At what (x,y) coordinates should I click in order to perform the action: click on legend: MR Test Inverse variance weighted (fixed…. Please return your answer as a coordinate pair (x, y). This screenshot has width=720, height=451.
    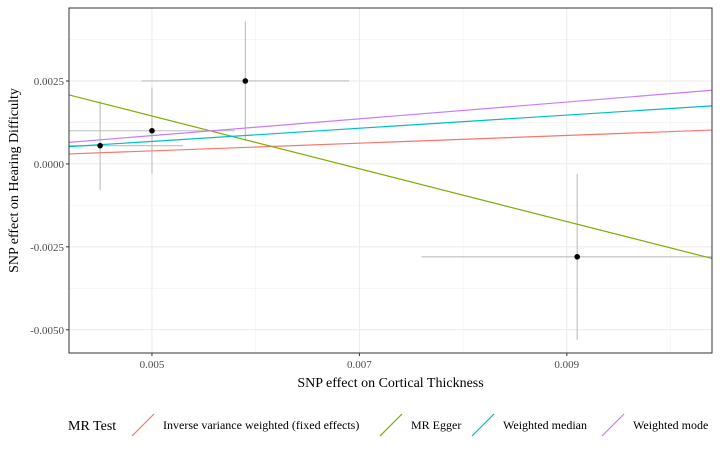
    Looking at the image, I should click on (388, 425).